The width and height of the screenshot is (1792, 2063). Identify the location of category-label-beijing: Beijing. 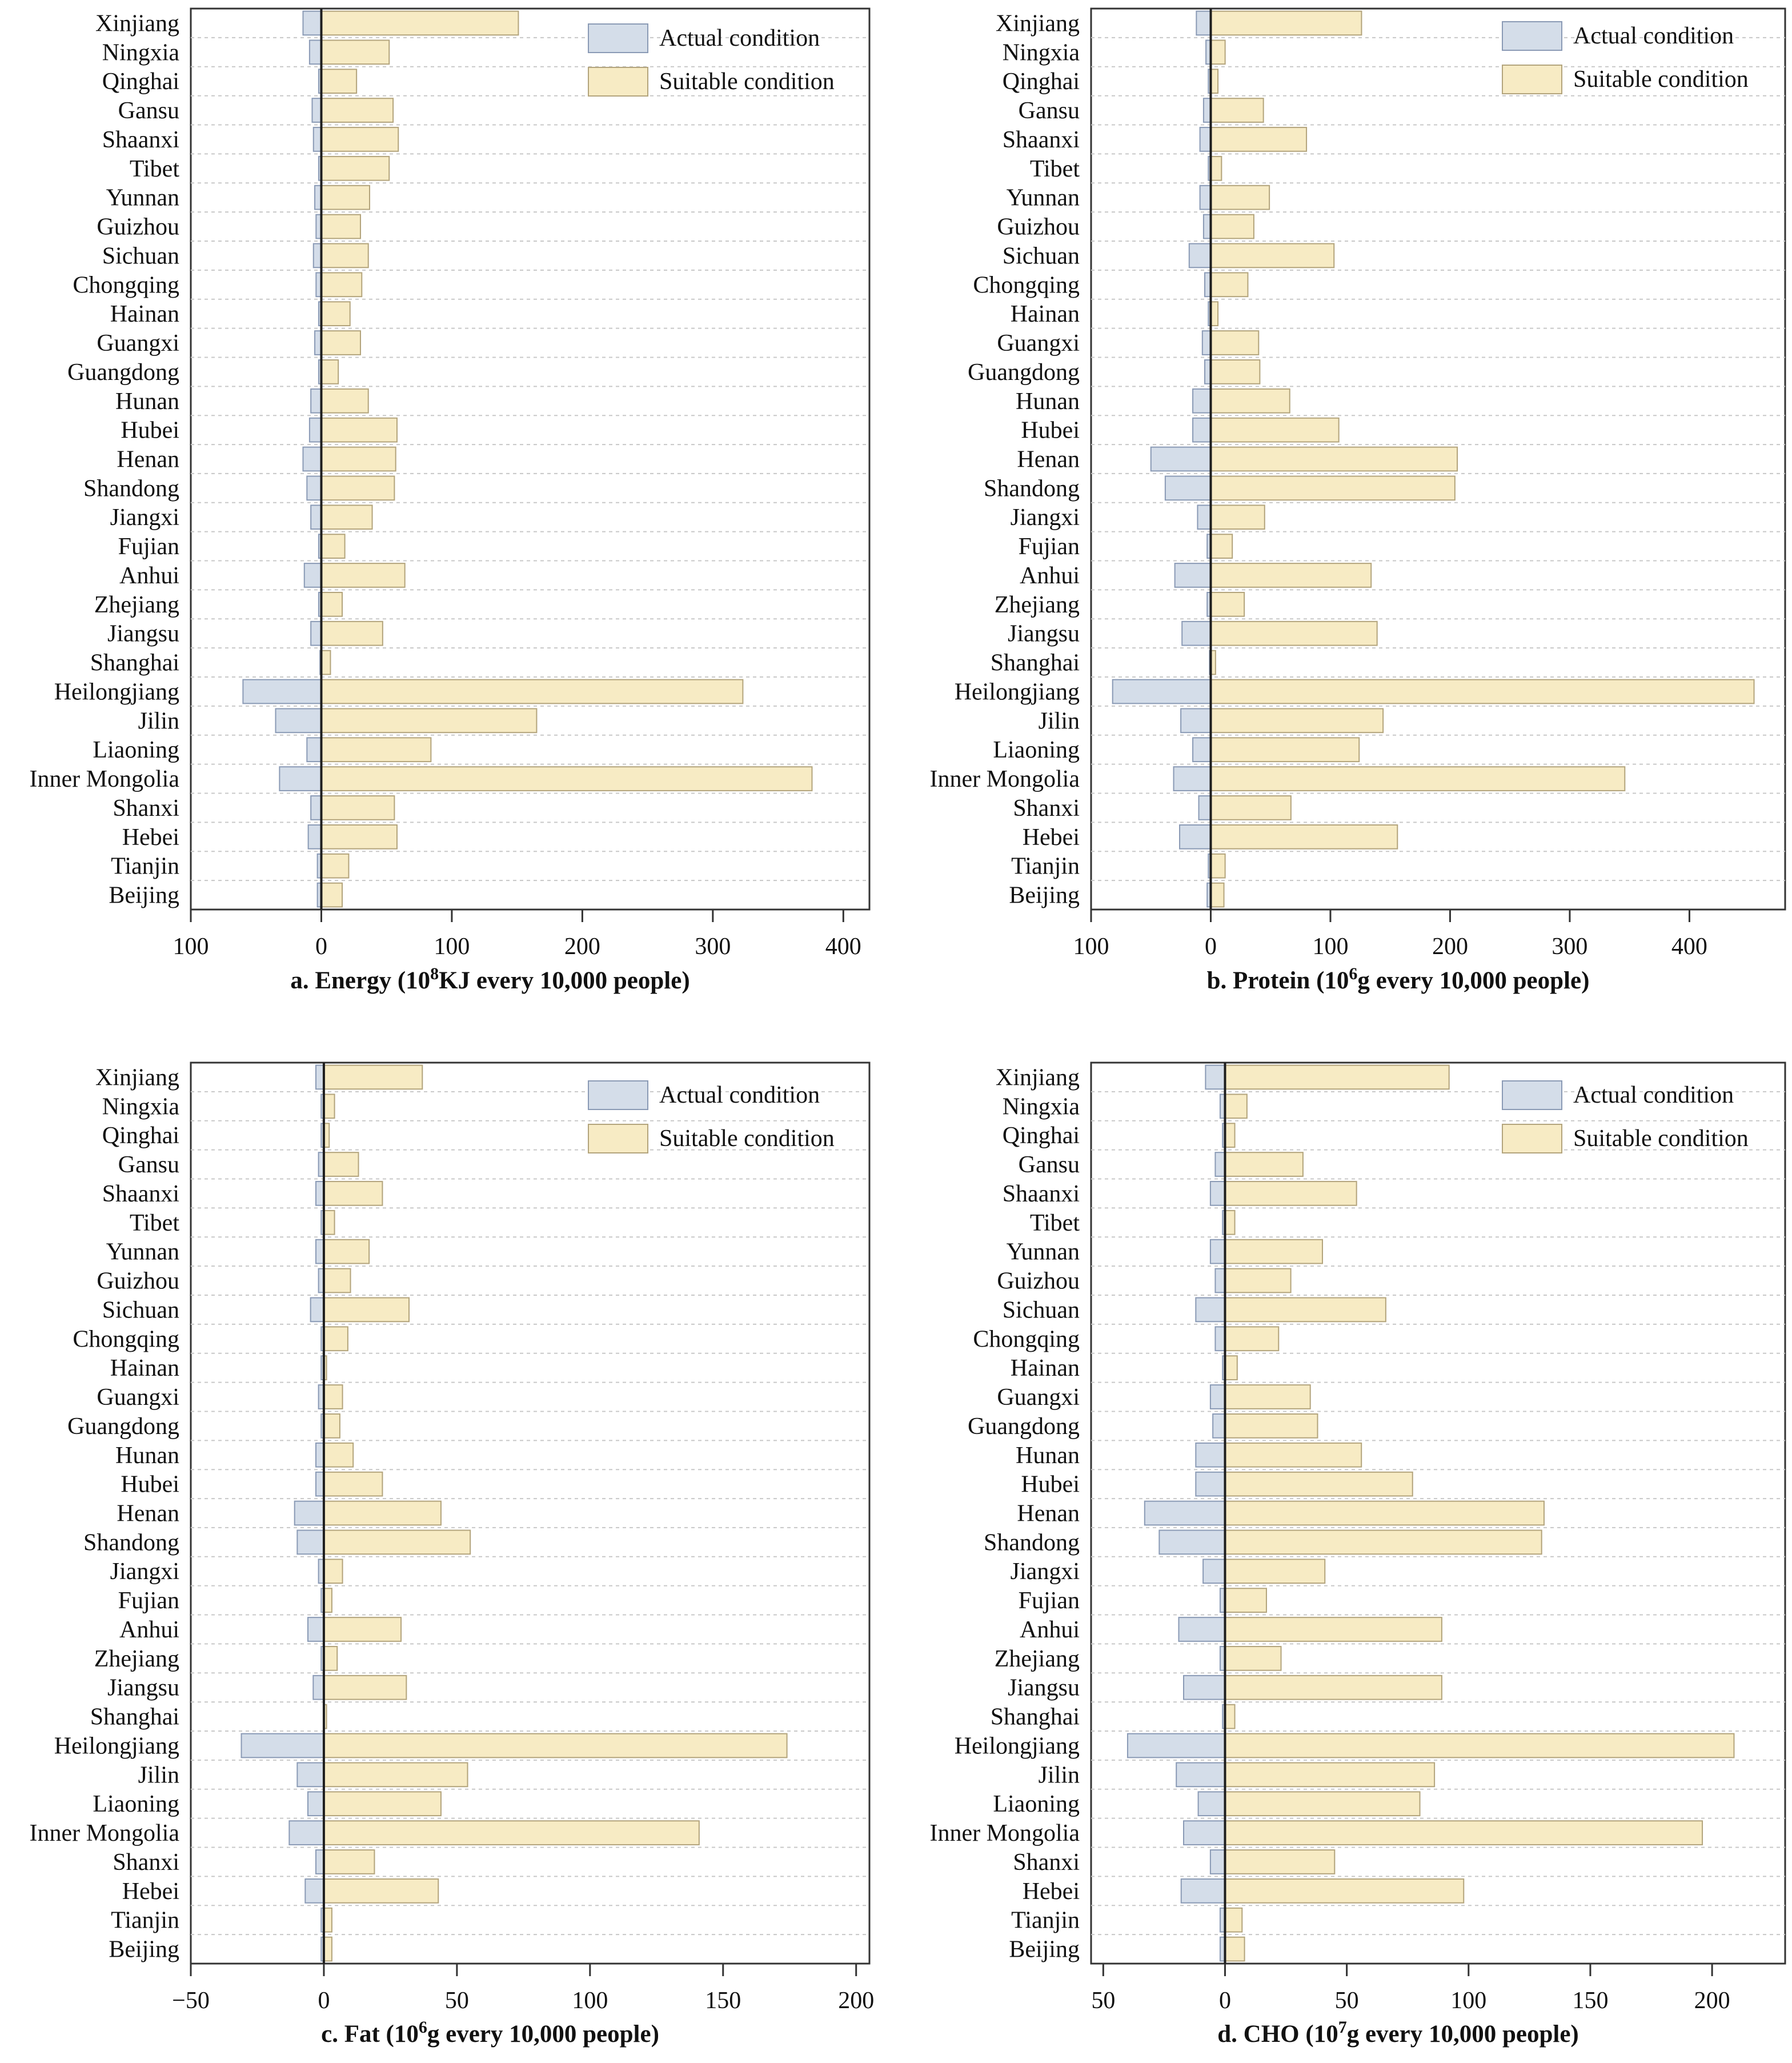
(144, 896).